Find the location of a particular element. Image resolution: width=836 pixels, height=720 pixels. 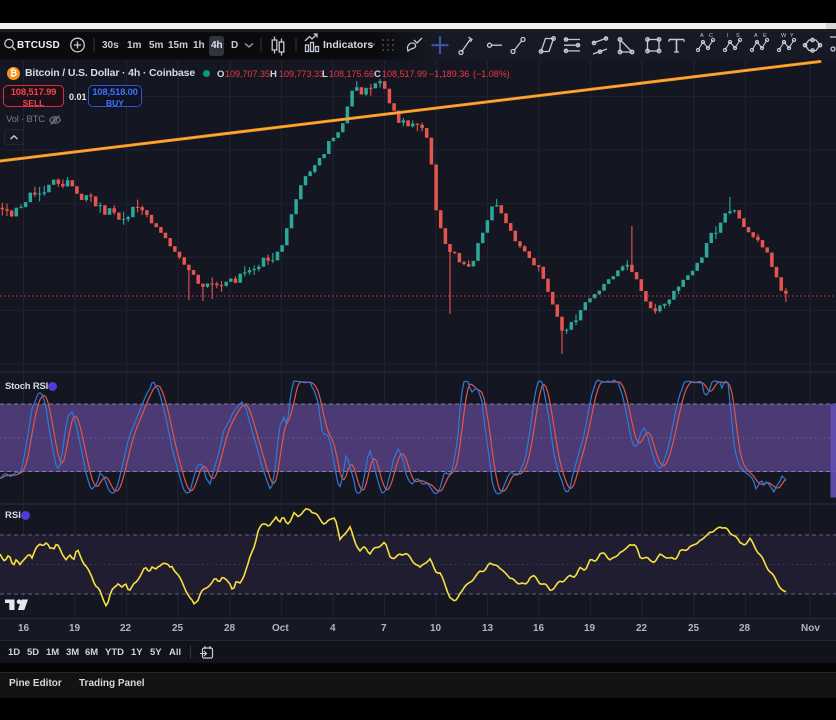

svg-text: S is located at coordinates (738, 36).